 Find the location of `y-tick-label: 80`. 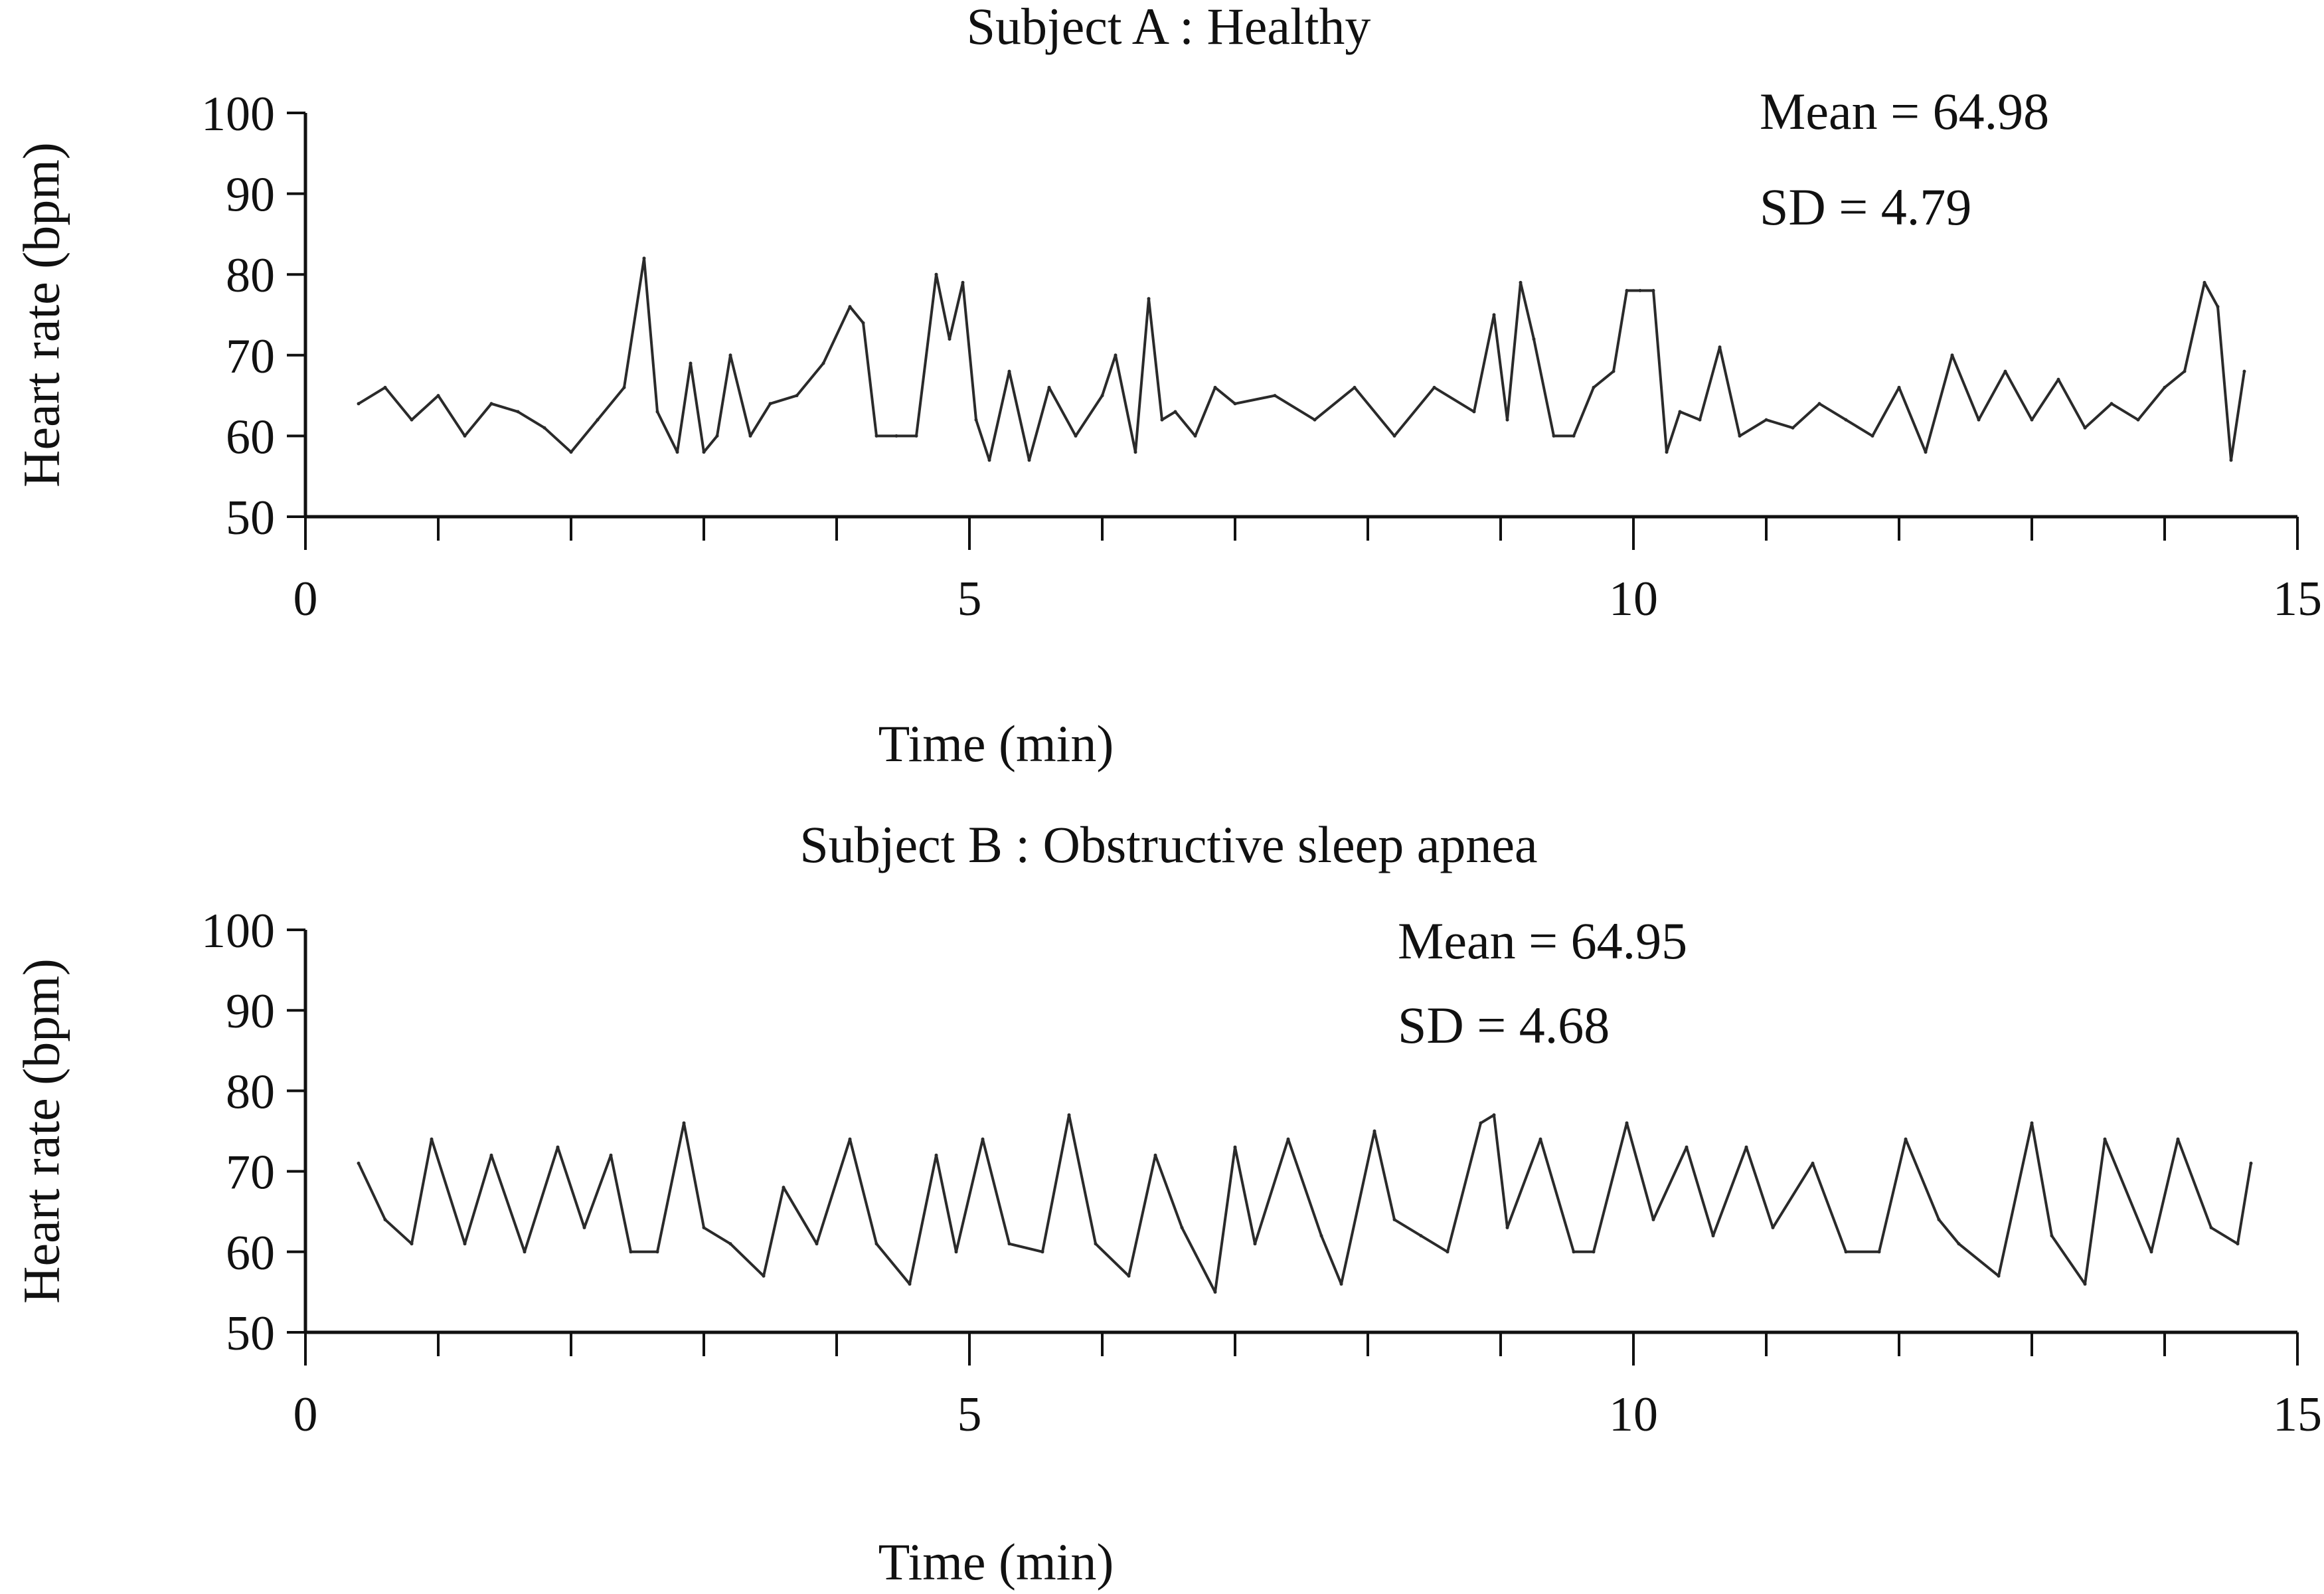

y-tick-label: 80 is located at coordinates (251, 275).